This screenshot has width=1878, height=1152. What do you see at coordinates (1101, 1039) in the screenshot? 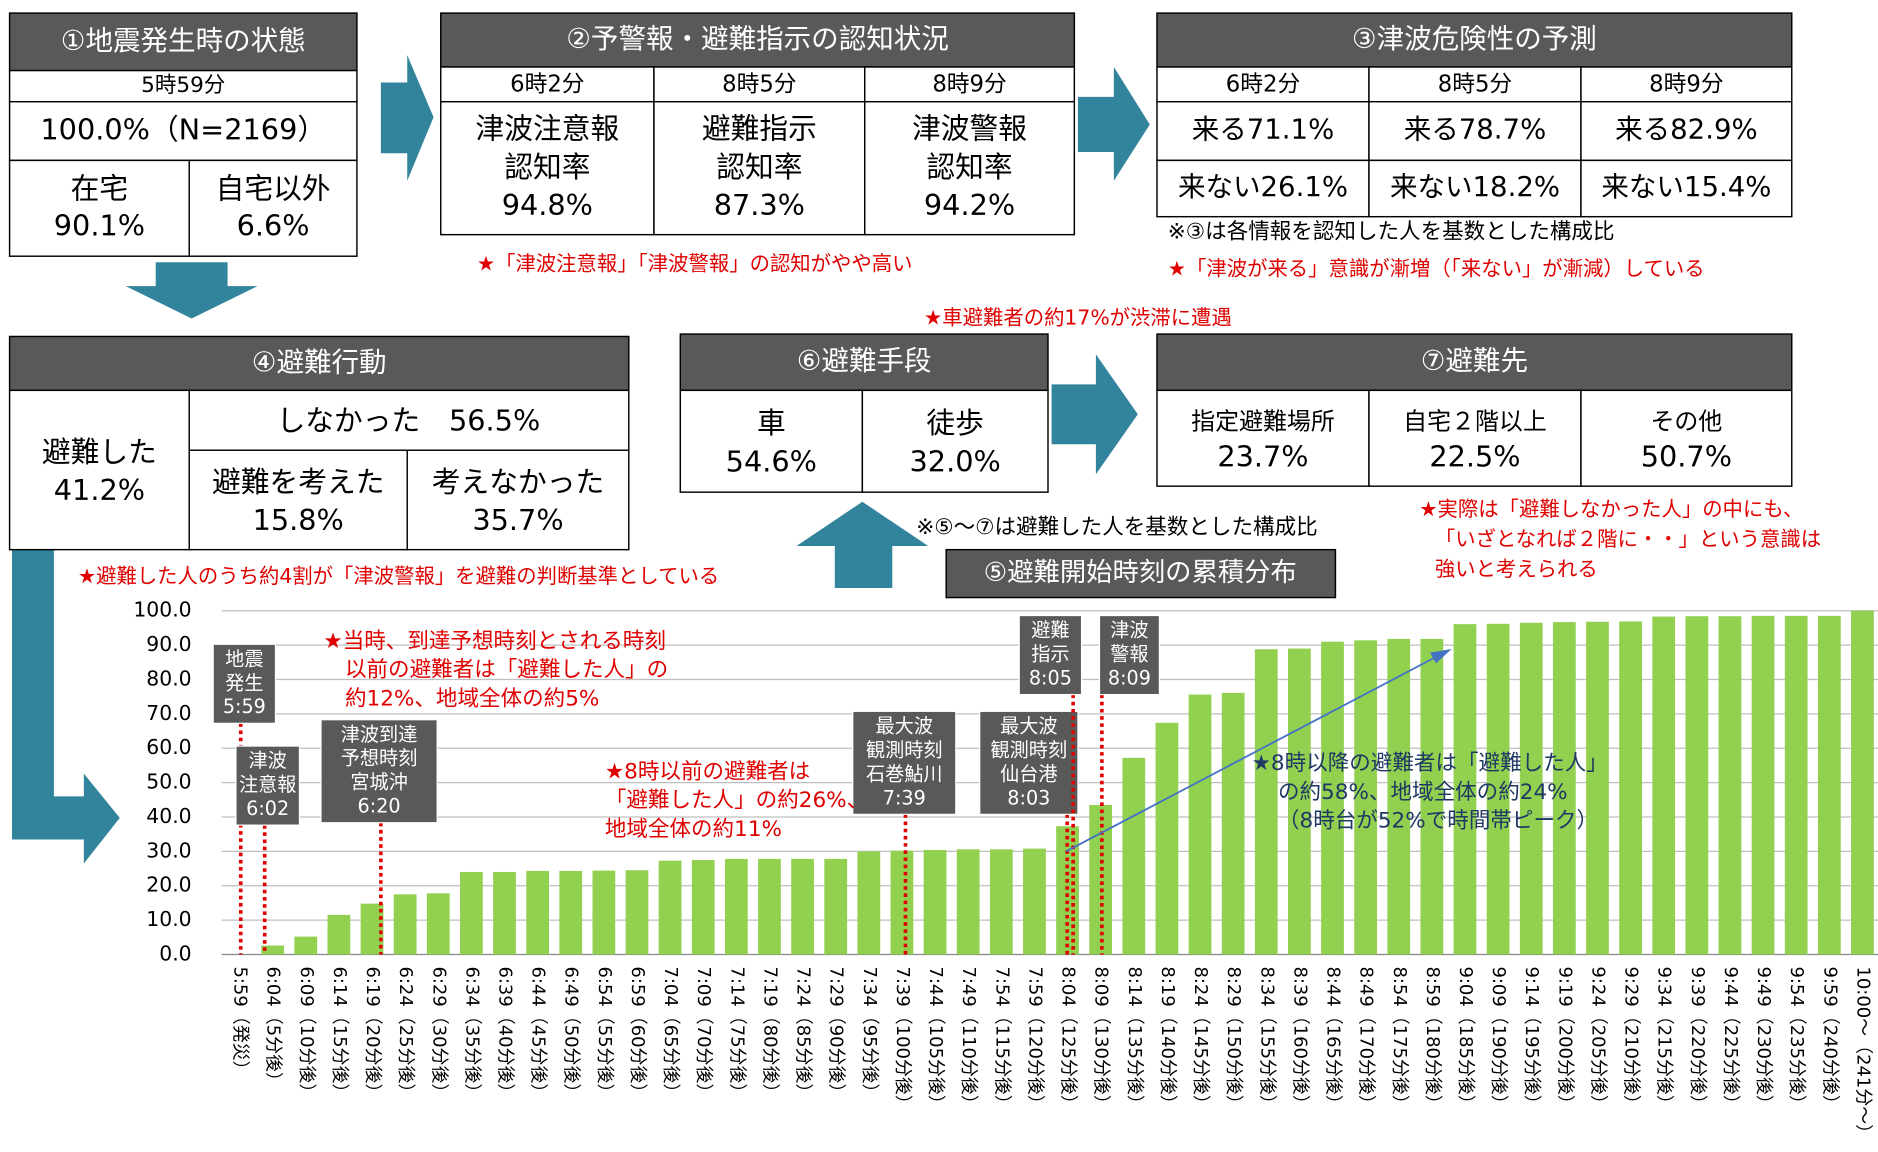
I see `x-tick-label: 8:09（130分後）` at bounding box center [1101, 1039].